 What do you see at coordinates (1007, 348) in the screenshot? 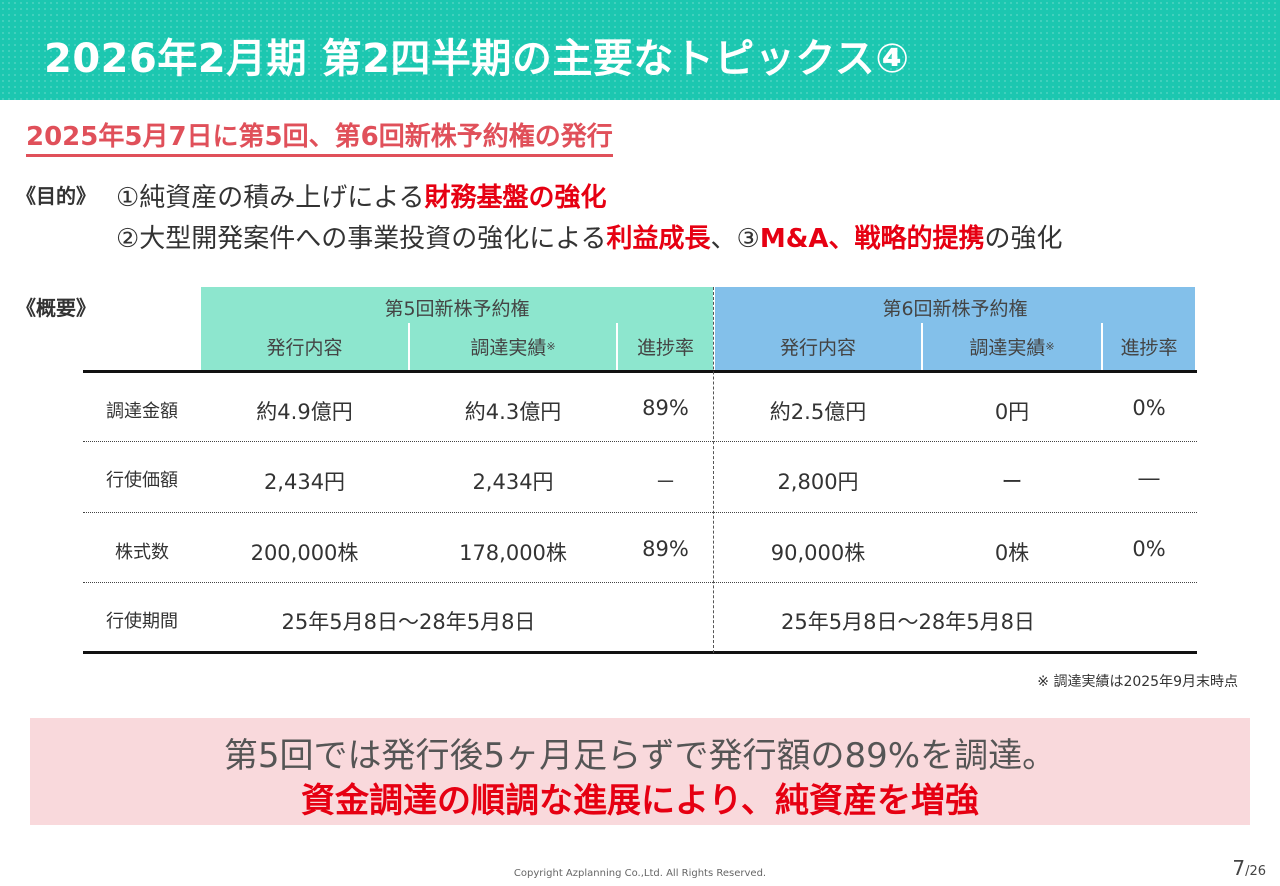
I see `group-6-col-achieved-label: 調達実績` at bounding box center [1007, 348].